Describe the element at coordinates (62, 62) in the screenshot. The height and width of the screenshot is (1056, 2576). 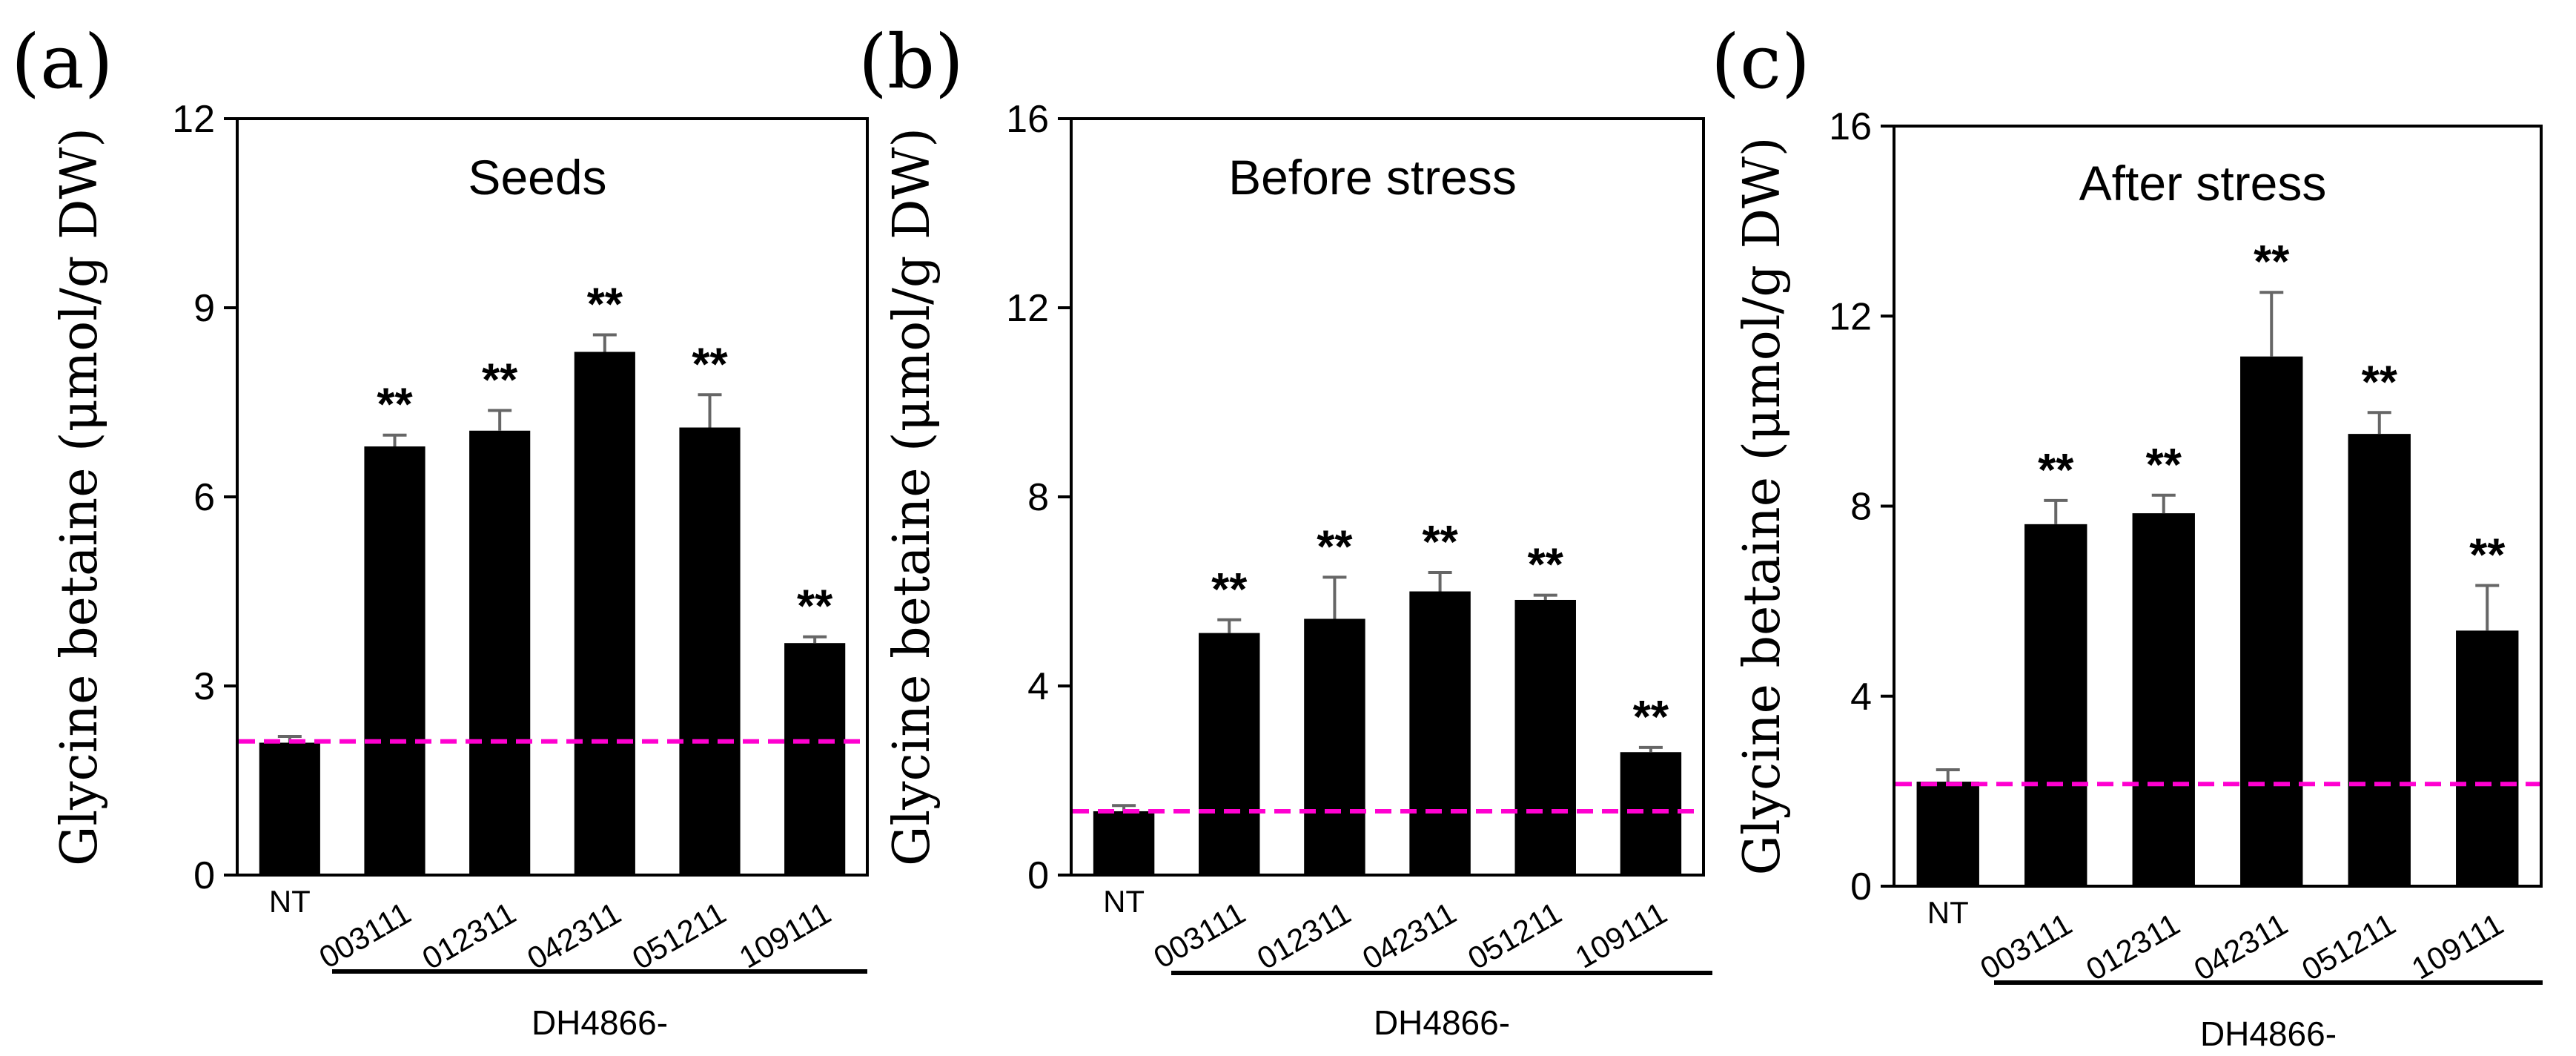
I see `panel-label: (a)` at that location.